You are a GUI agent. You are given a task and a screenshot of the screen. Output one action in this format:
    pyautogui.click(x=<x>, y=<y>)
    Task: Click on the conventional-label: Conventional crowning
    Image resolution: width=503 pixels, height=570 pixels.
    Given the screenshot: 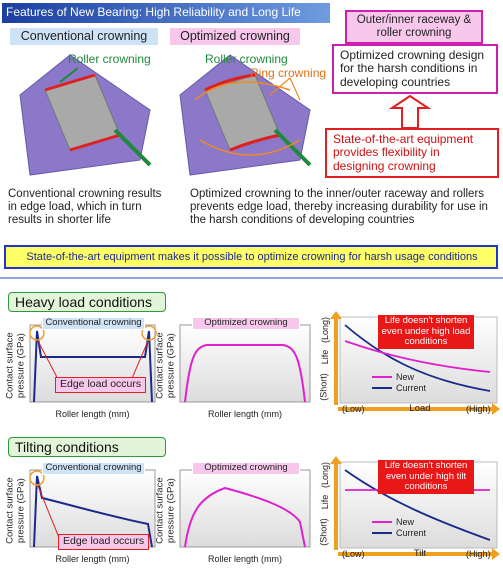 What is the action you would take?
    pyautogui.click(x=84, y=36)
    